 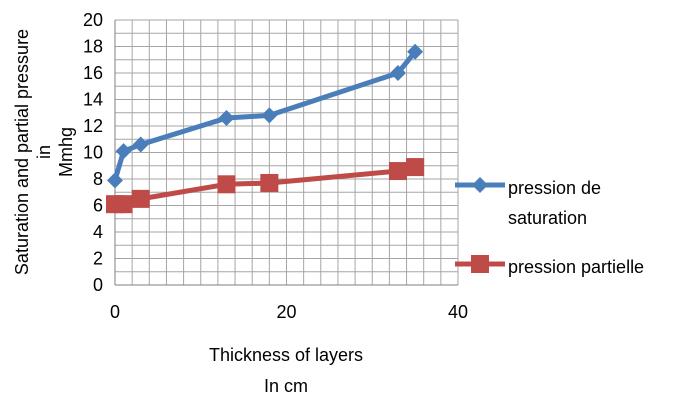 What do you see at coordinates (93, 47) in the screenshot?
I see `y-tick-label: 18` at bounding box center [93, 47].